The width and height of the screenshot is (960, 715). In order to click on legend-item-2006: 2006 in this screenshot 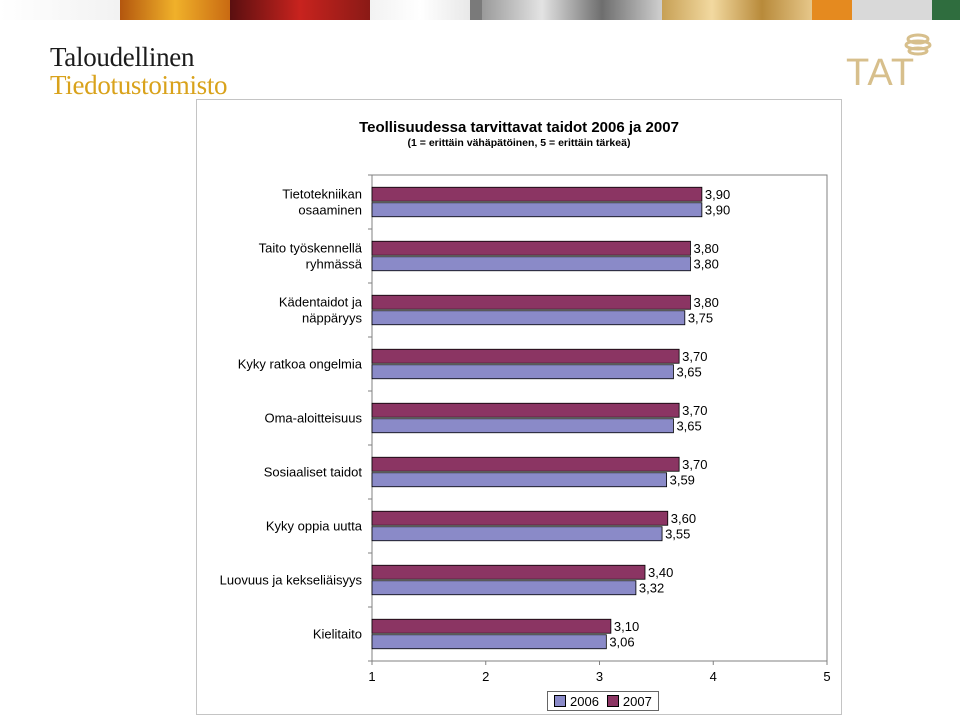, I will do `click(576, 701)`.